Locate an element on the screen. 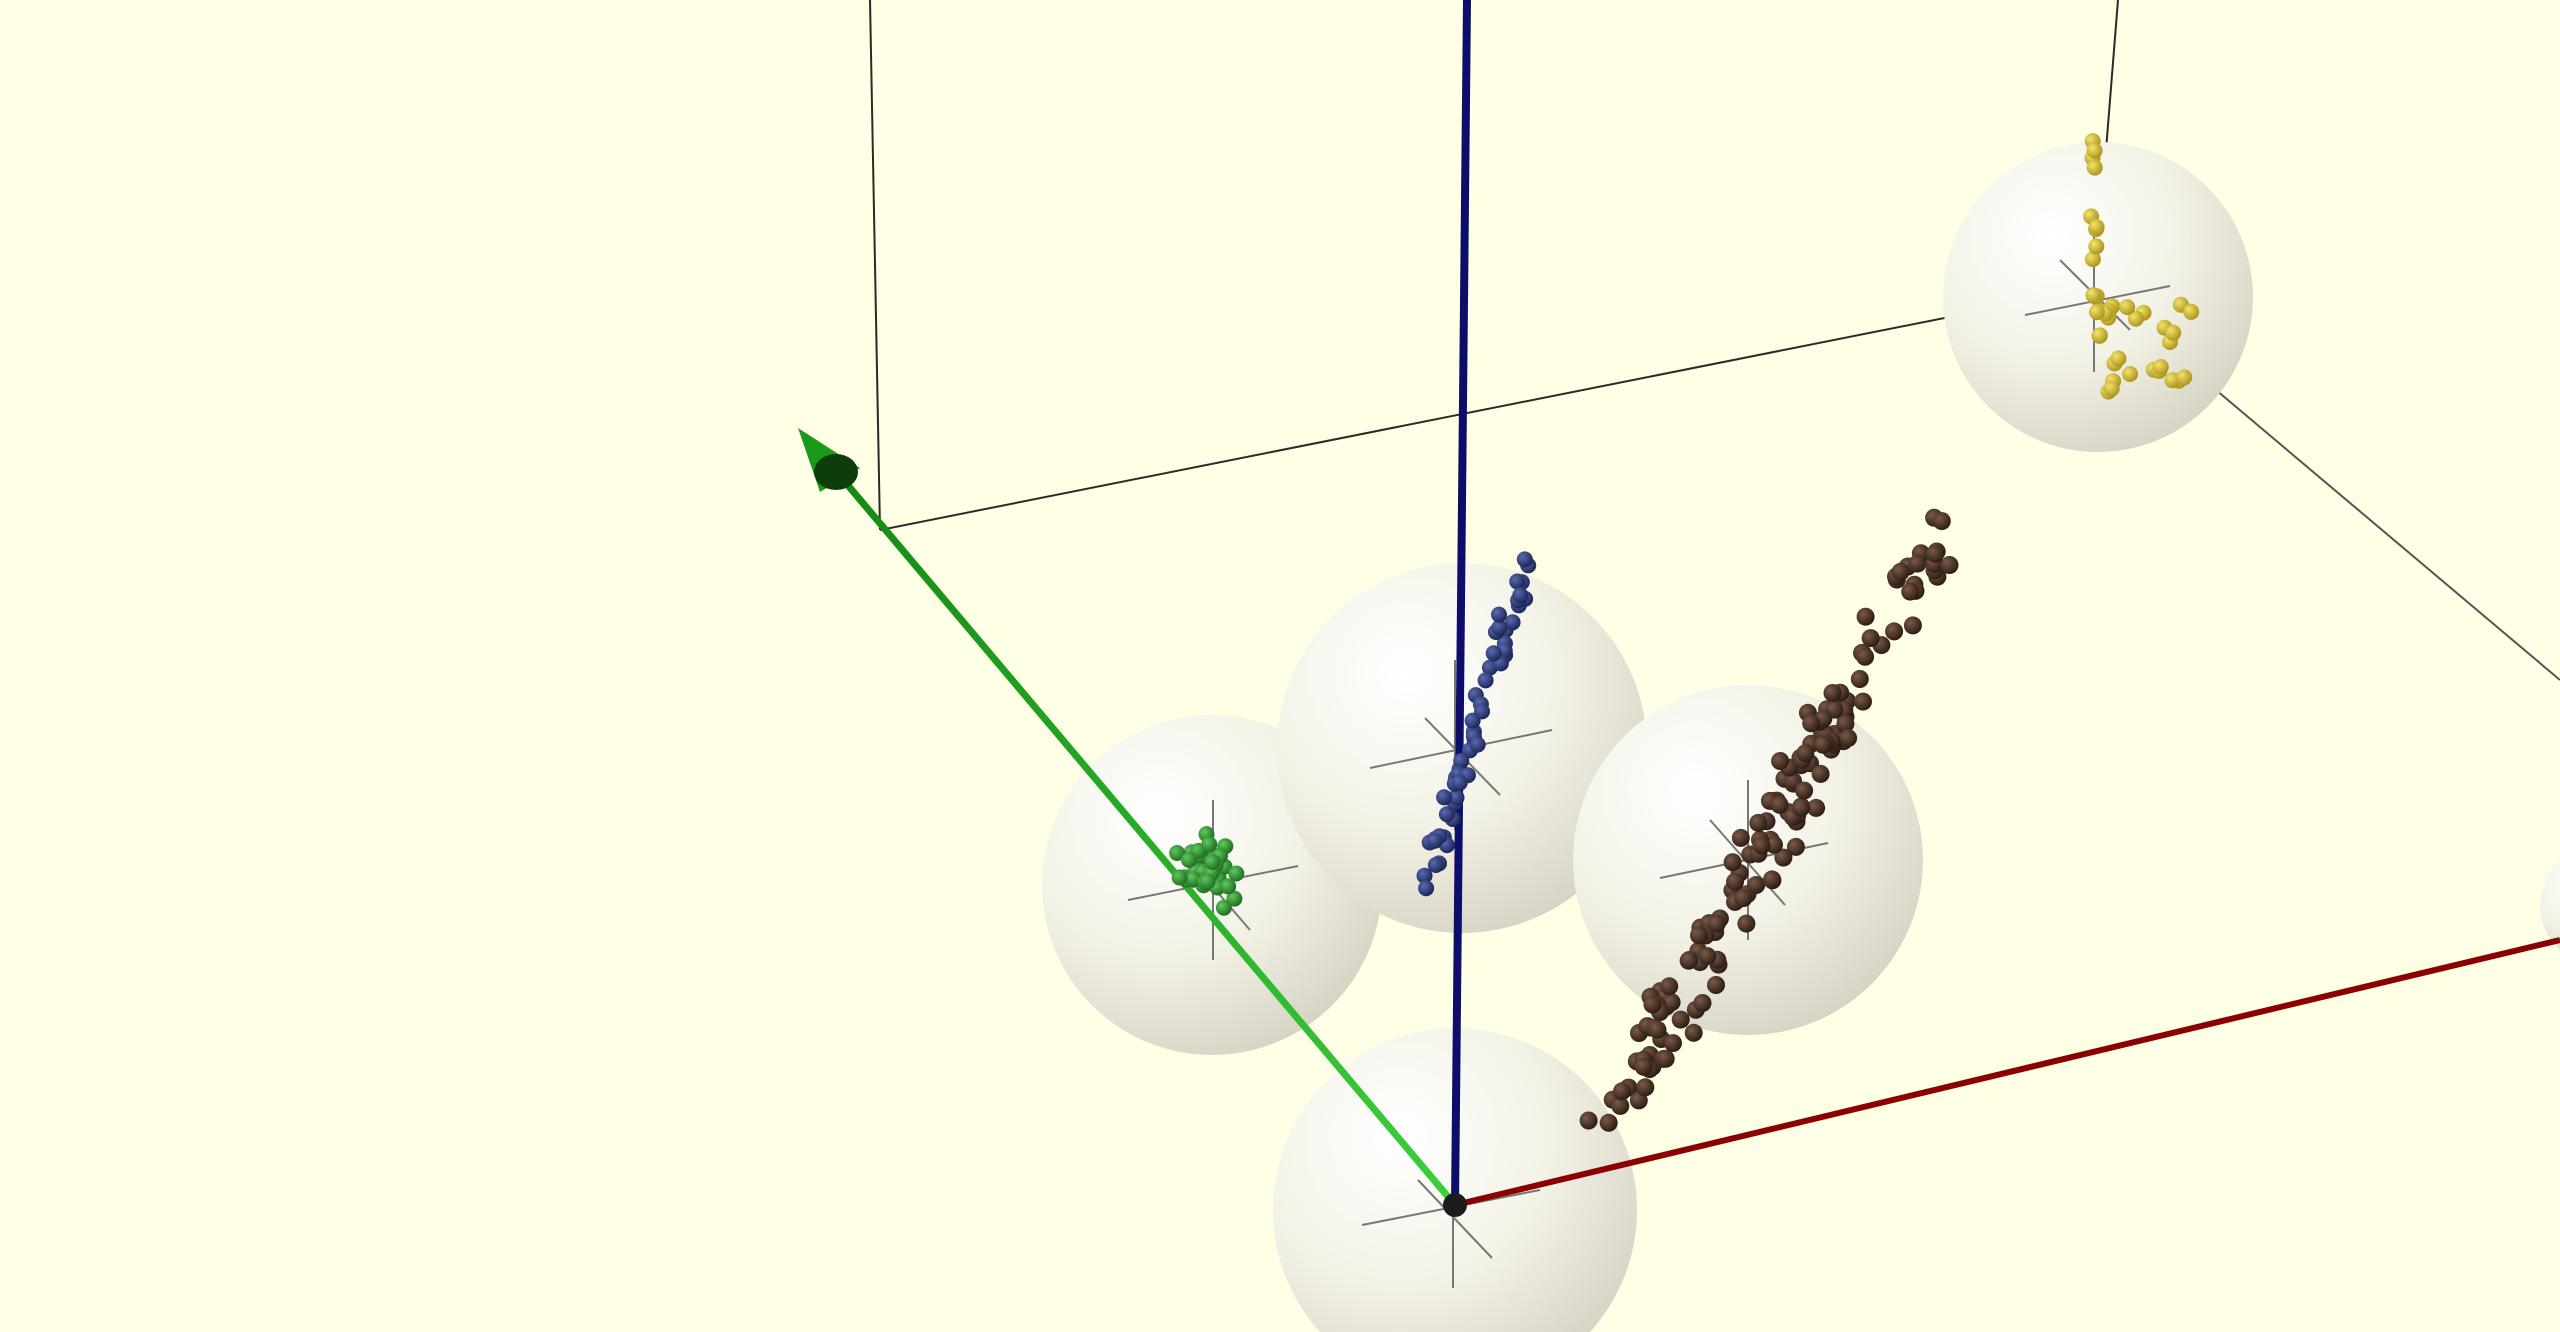 The height and width of the screenshot is (1332, 2560). z-axis is located at coordinates (1461, 603).